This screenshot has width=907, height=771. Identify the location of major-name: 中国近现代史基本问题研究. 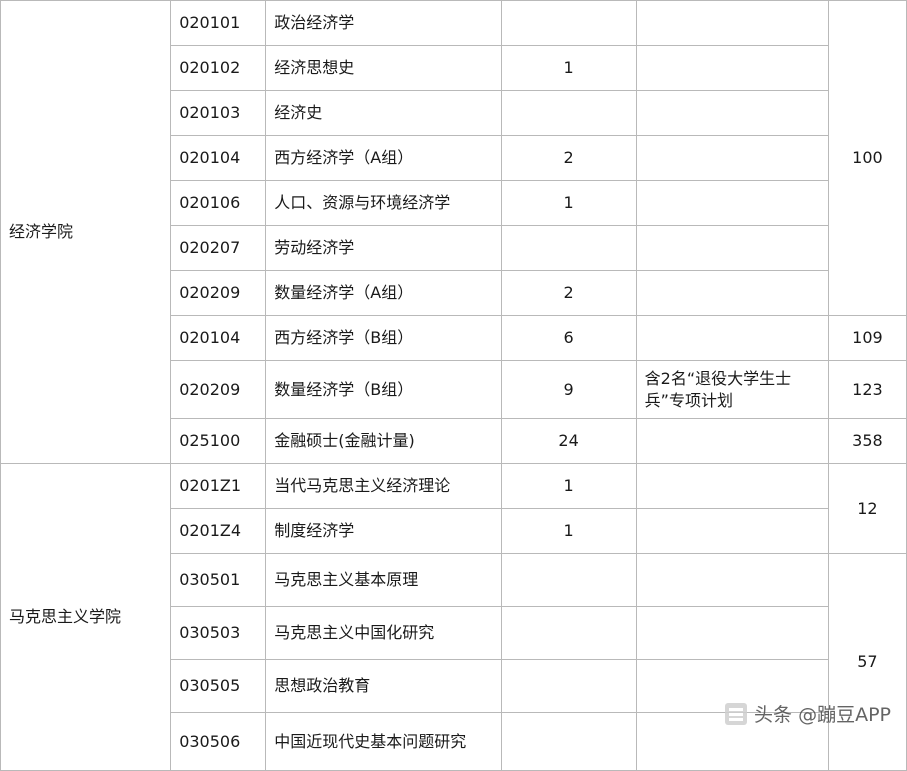
(383, 741).